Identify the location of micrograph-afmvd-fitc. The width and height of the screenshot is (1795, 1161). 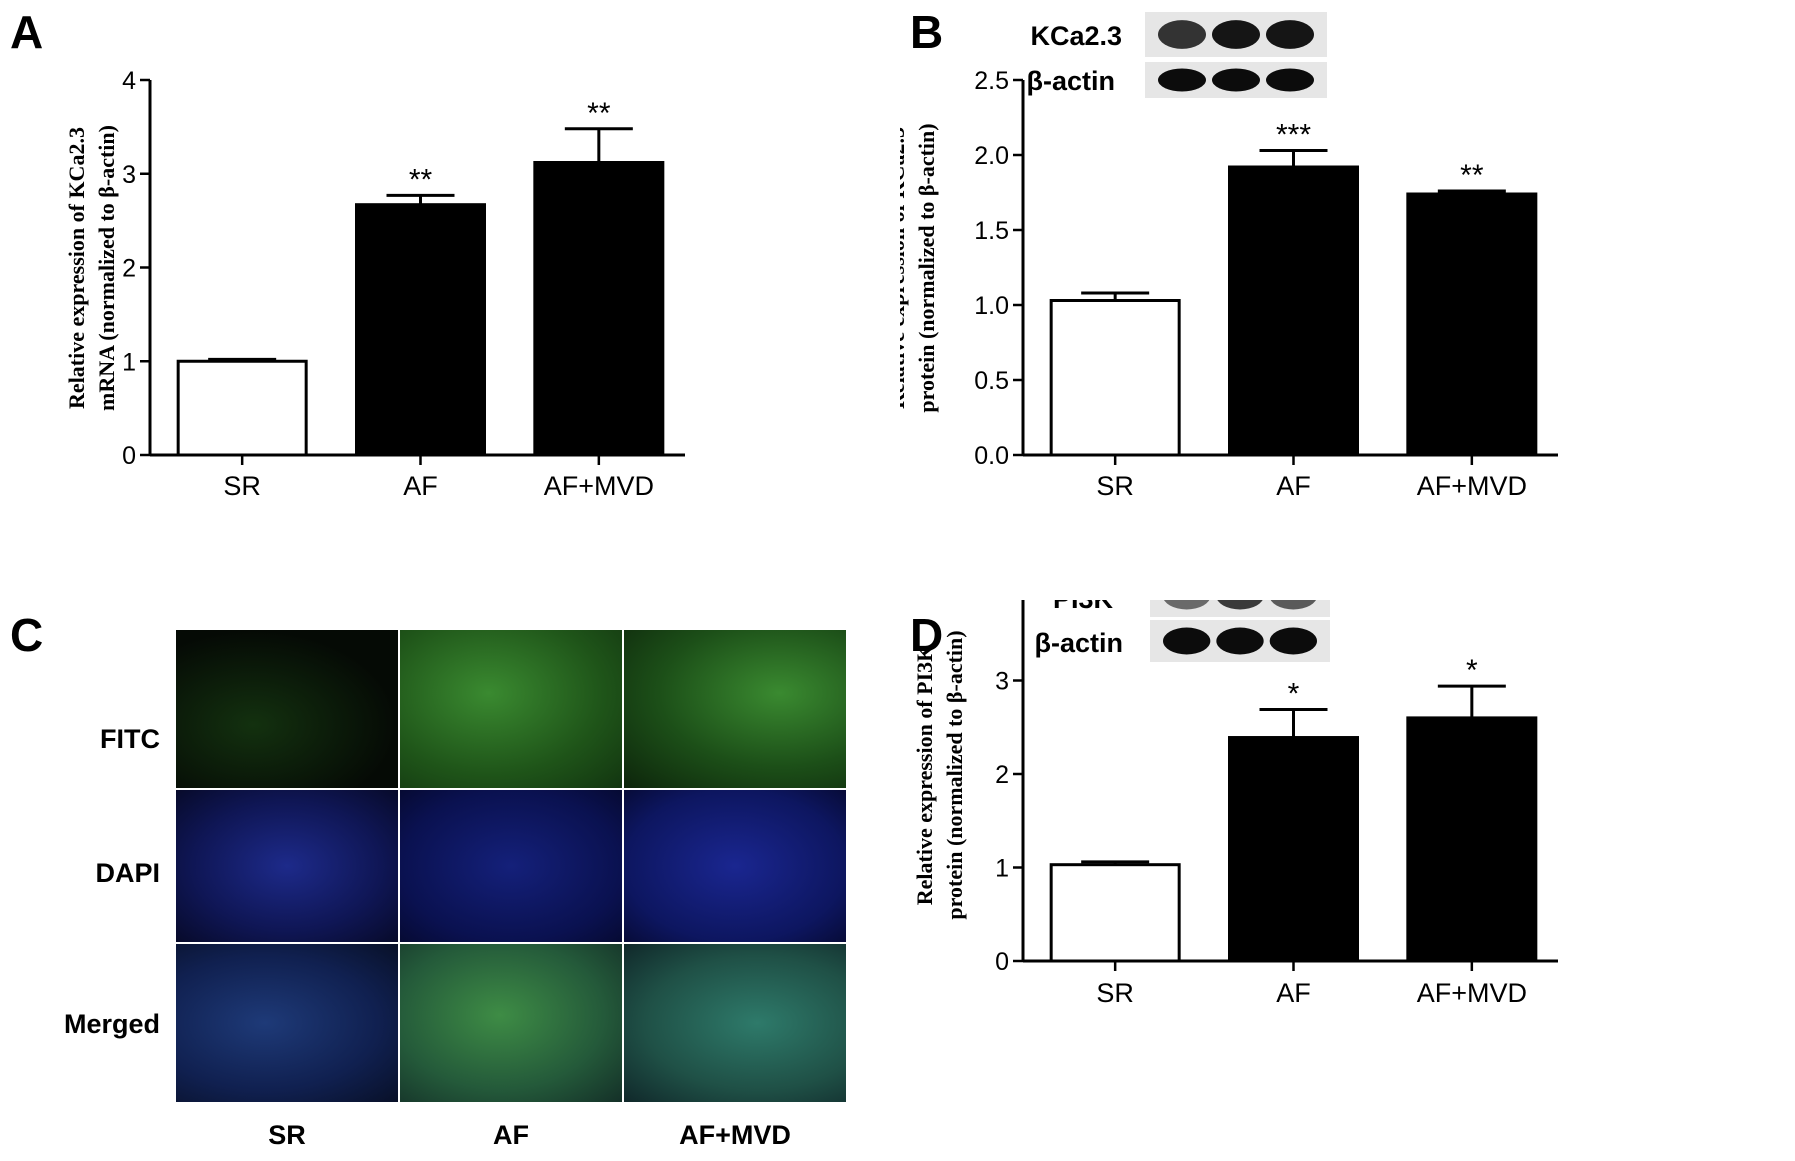
(735, 709).